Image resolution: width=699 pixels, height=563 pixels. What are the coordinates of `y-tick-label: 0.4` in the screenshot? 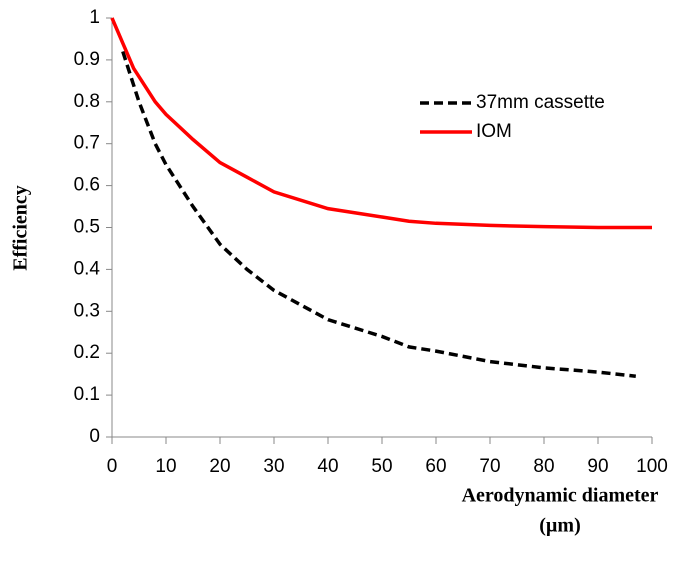 It's located at (87, 268).